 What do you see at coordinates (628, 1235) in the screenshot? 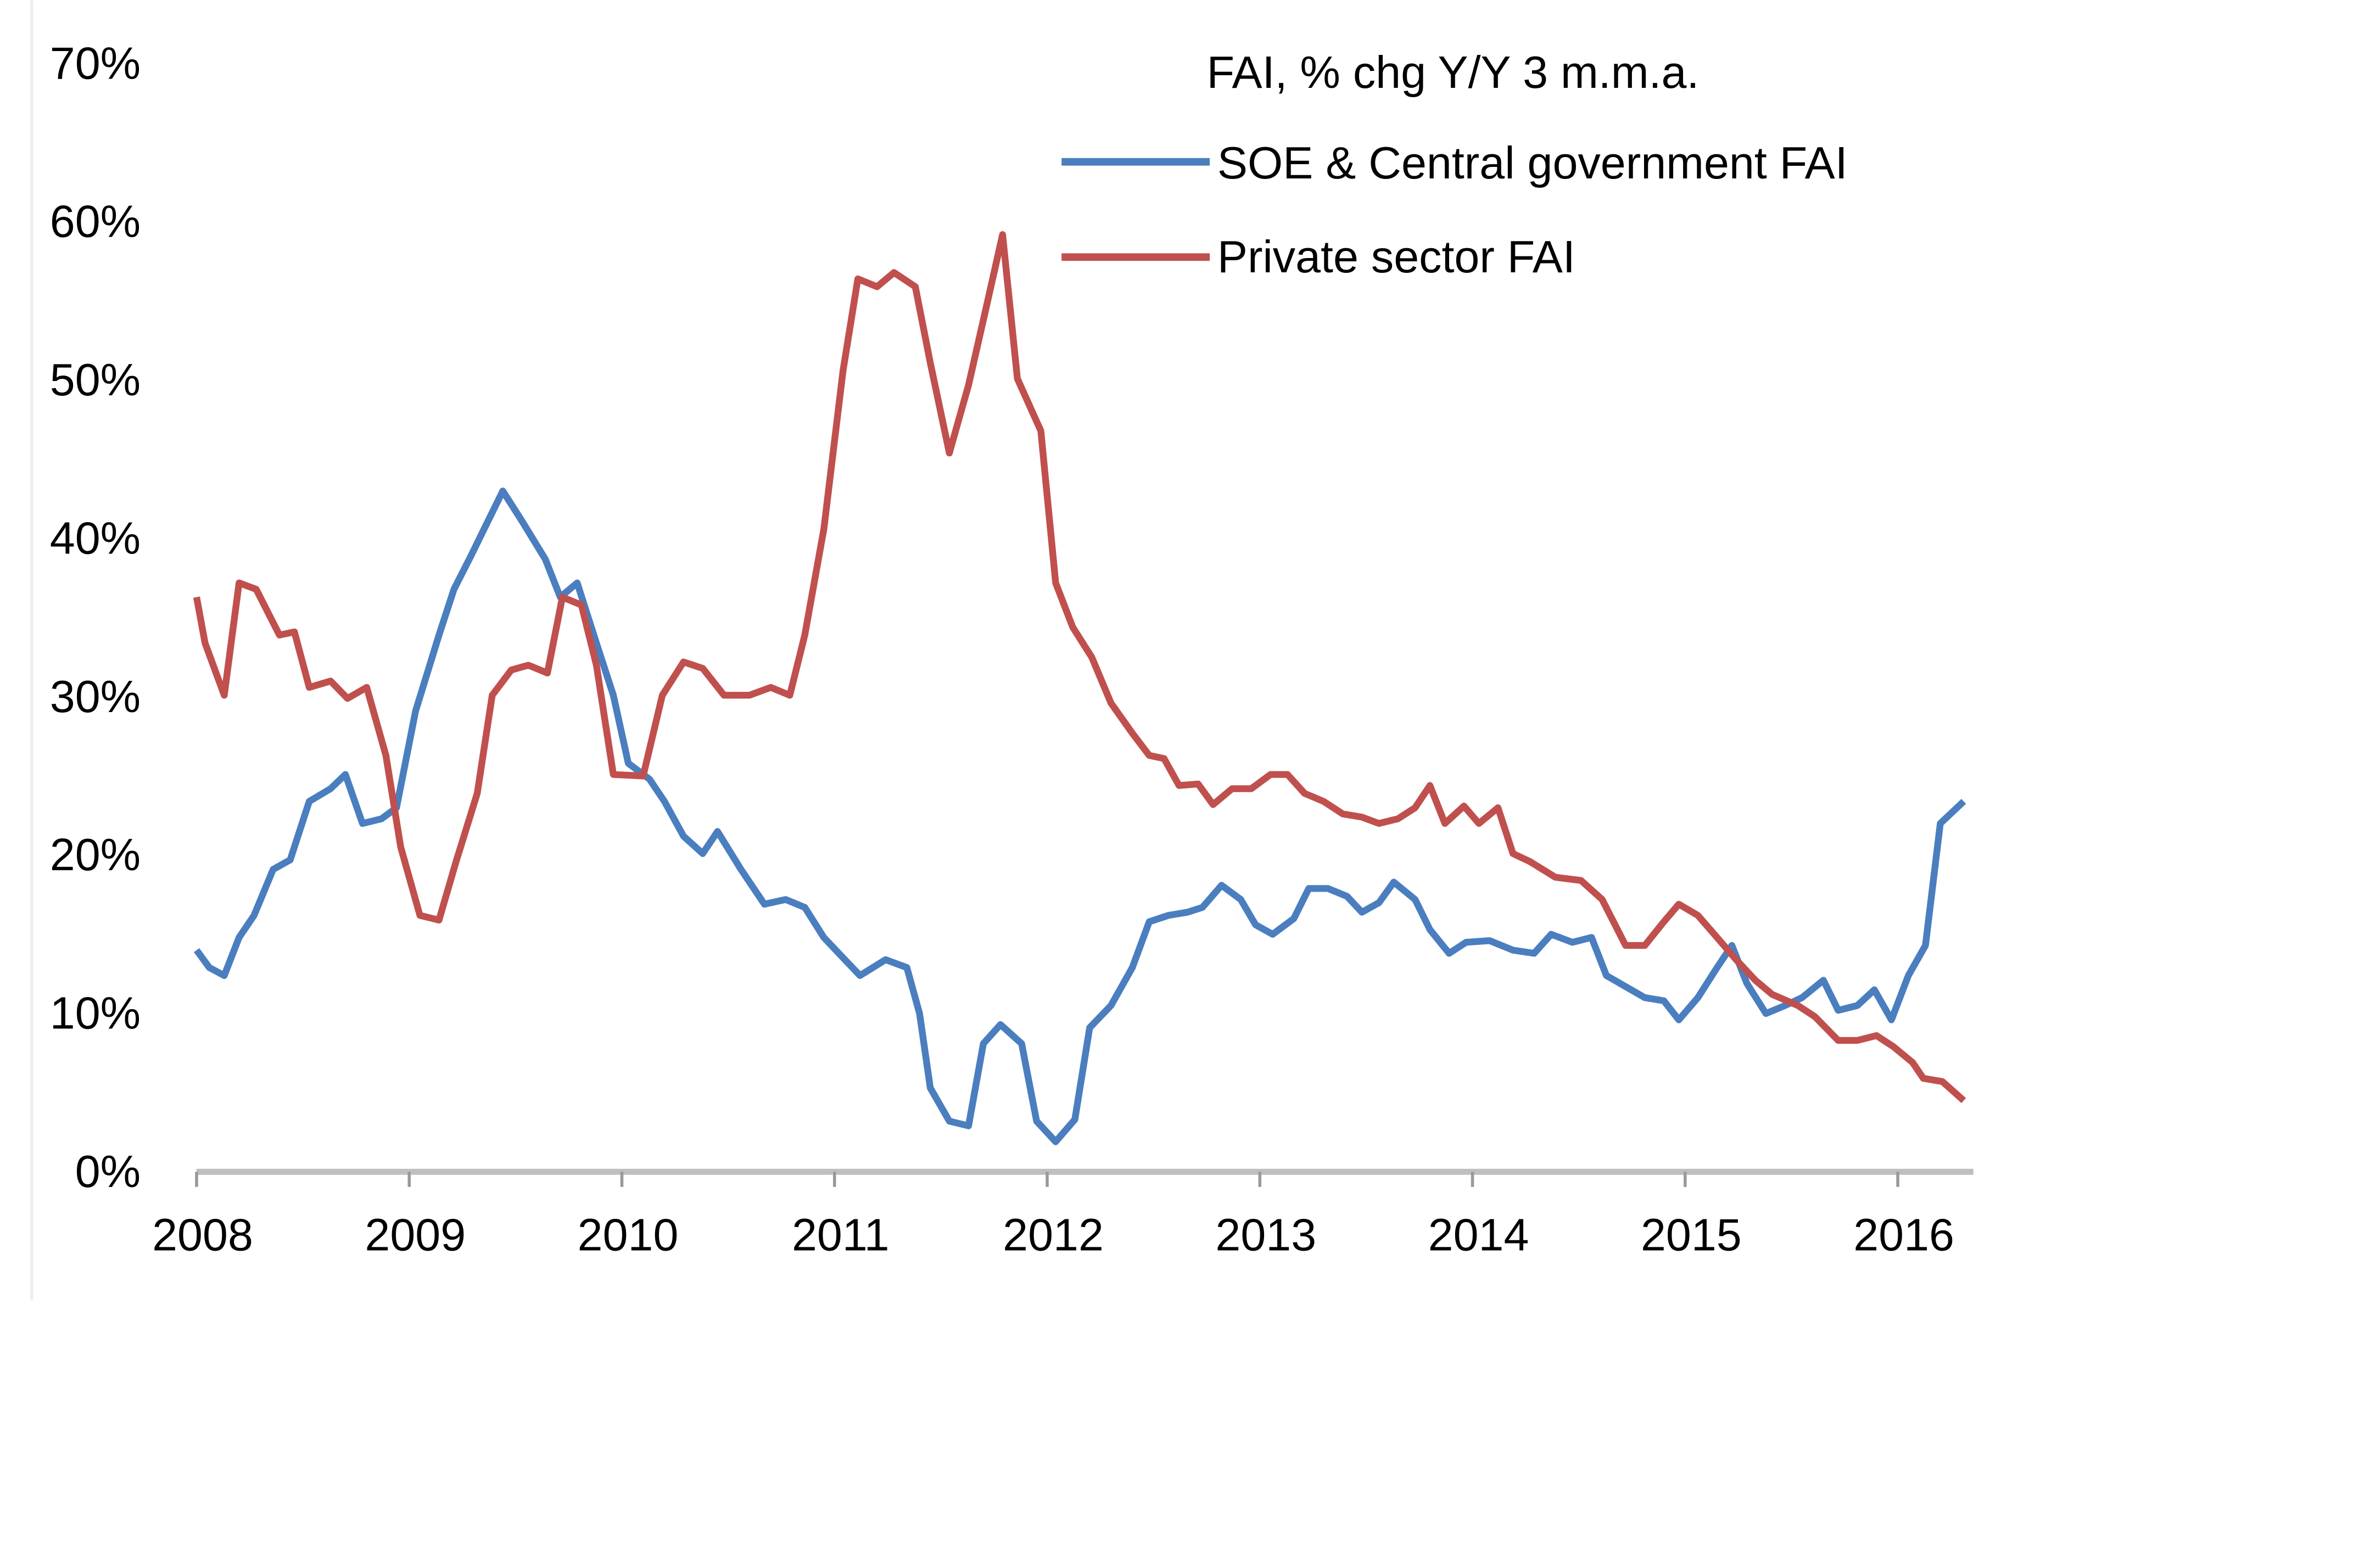
I see `x-tick-label: 2010` at bounding box center [628, 1235].